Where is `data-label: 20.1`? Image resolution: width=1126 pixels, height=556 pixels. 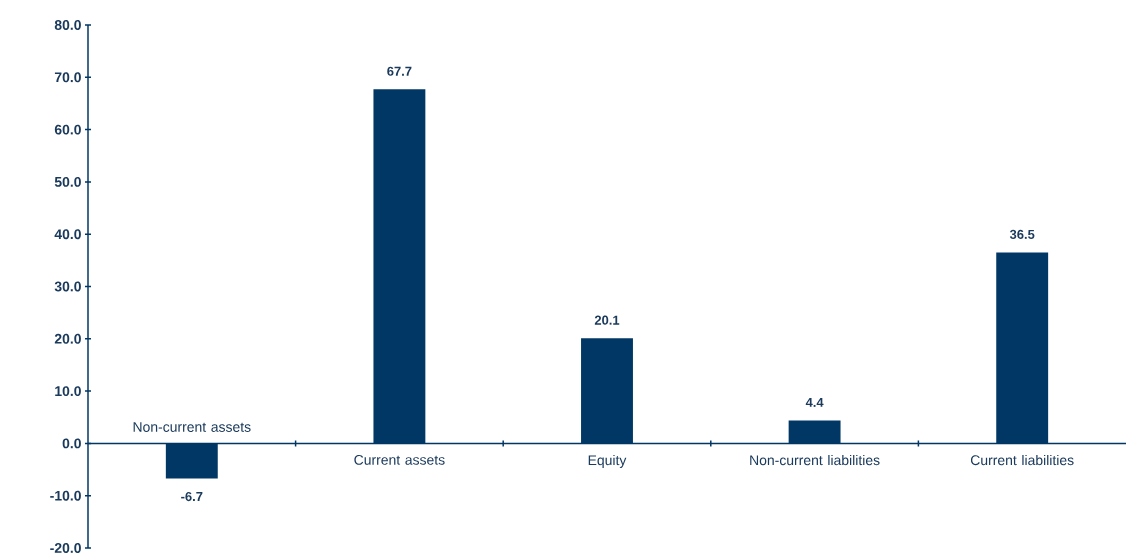 data-label: 20.1 is located at coordinates (607, 320).